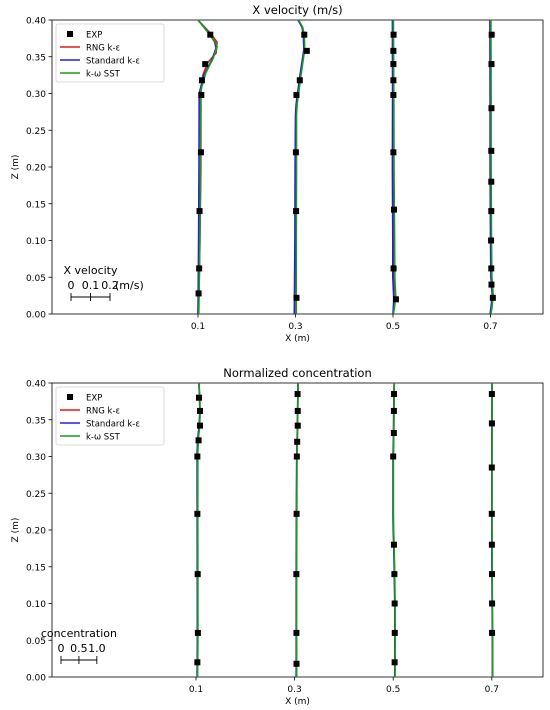  I want to click on scale-bar-tick-label: 0.1, so click(91, 285).